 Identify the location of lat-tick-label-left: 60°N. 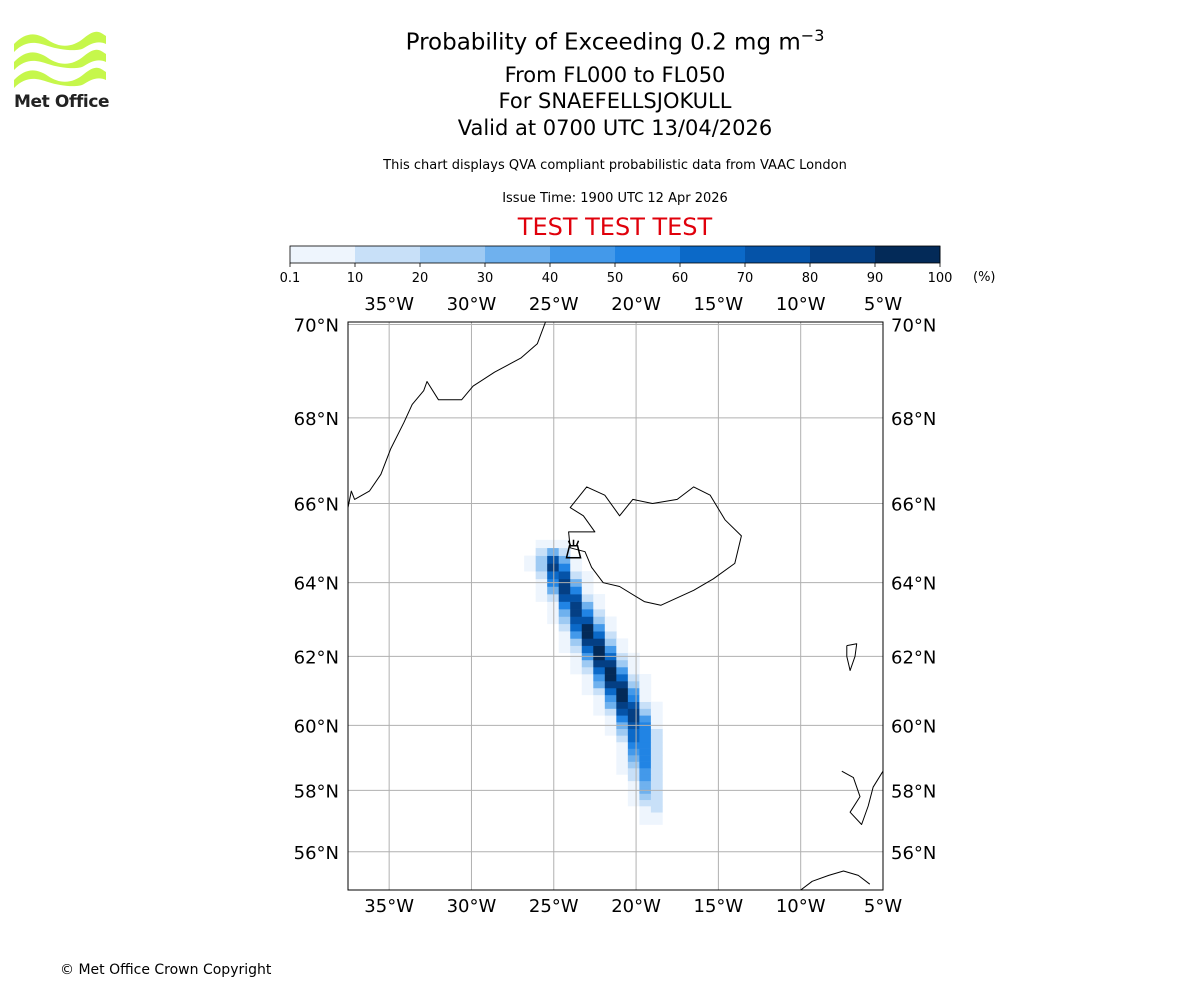
(316, 726).